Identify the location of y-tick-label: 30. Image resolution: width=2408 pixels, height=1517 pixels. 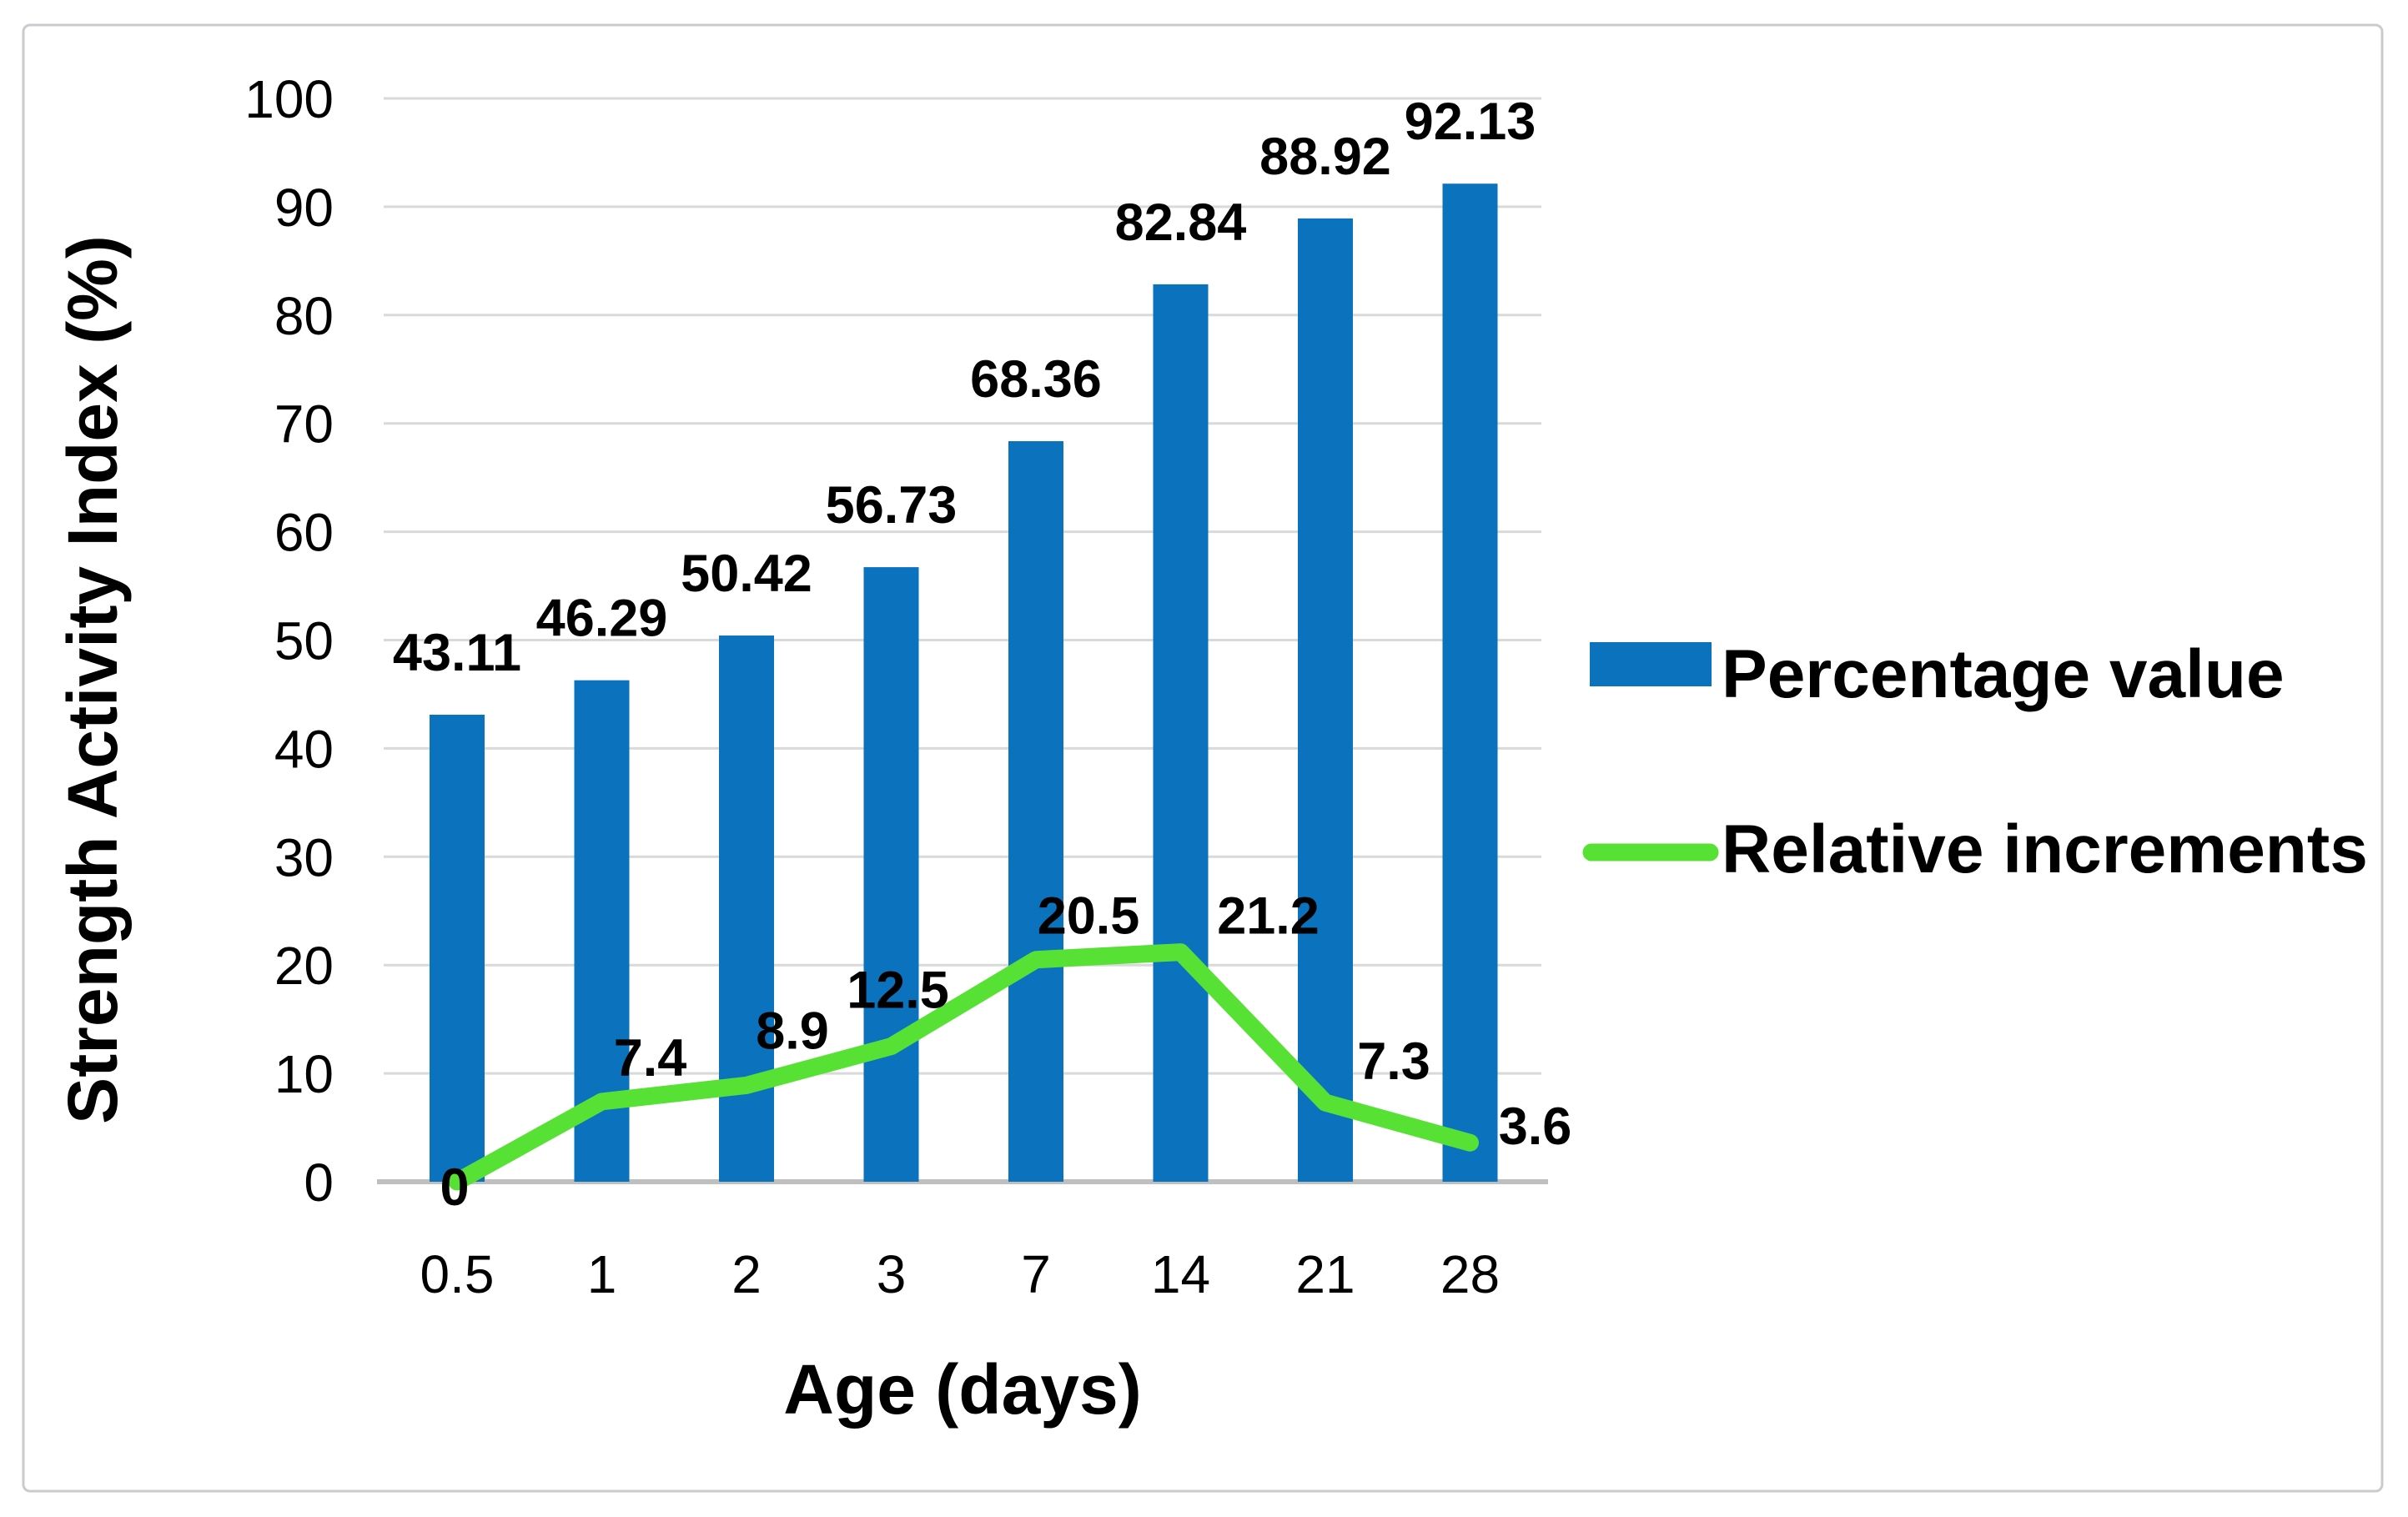
(304, 857).